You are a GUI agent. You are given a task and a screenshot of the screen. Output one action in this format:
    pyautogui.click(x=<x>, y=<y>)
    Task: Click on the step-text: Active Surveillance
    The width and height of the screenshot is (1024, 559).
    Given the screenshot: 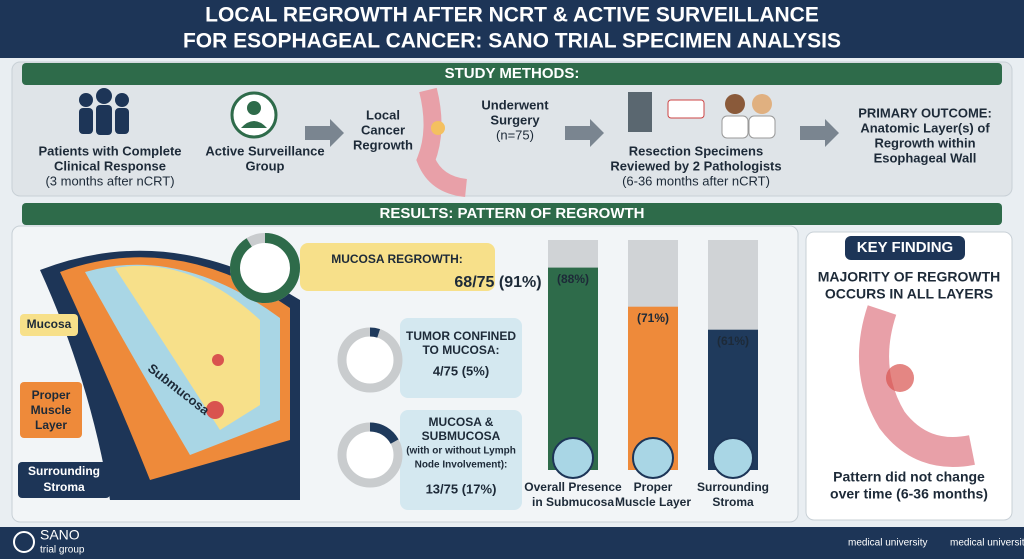 What is the action you would take?
    pyautogui.click(x=264, y=150)
    